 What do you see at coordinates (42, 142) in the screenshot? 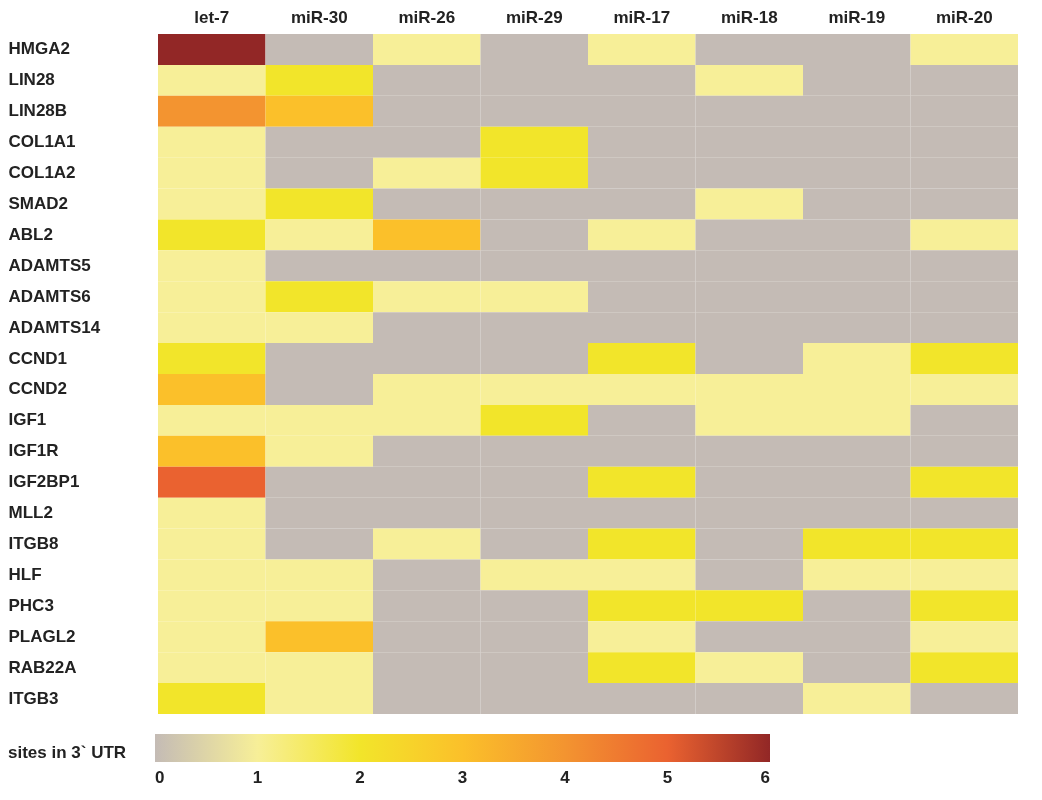
I see `y-tick-label: COL1A1` at bounding box center [42, 142].